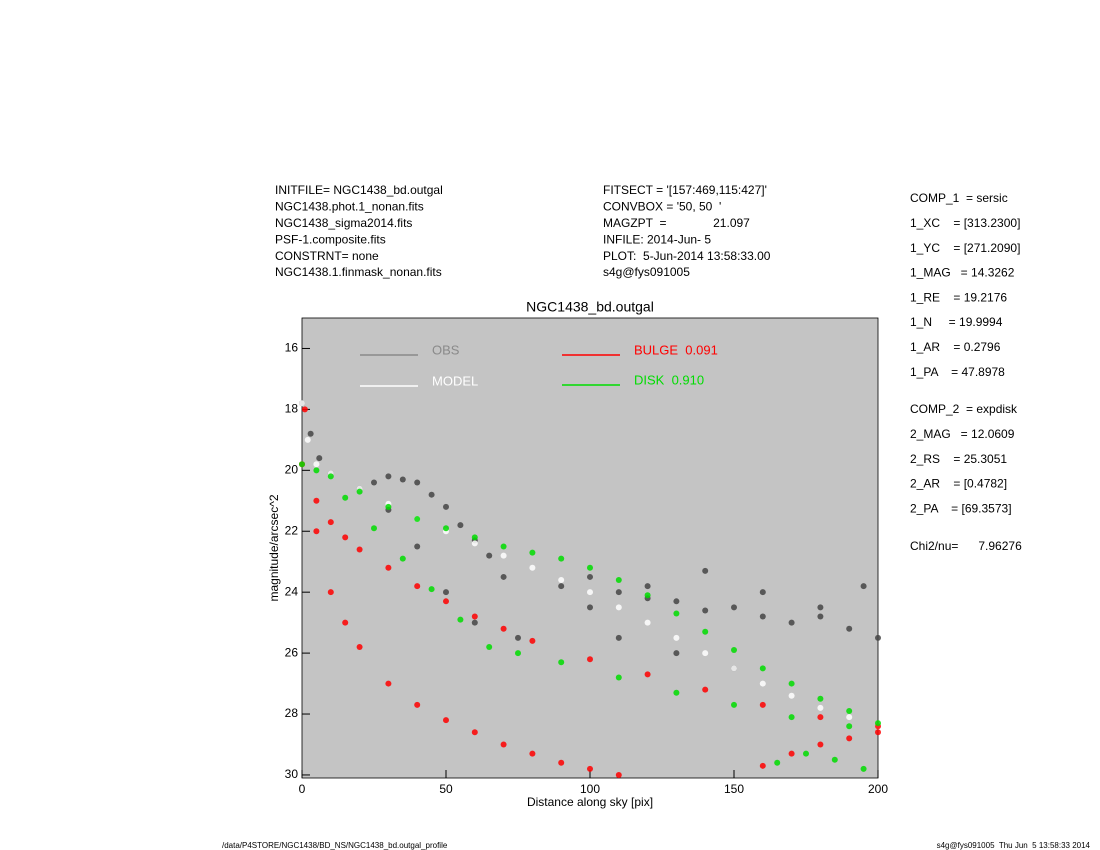 This screenshot has height=850, width=1100. Describe the element at coordinates (302, 789) in the screenshot. I see `x-tick-label: 0` at that location.